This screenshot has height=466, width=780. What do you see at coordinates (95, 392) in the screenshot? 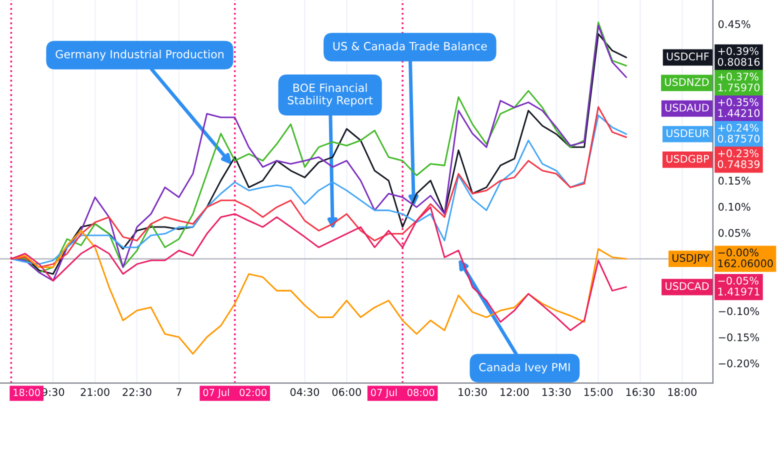
I see `x-tick-label: 21:00` at bounding box center [95, 392].